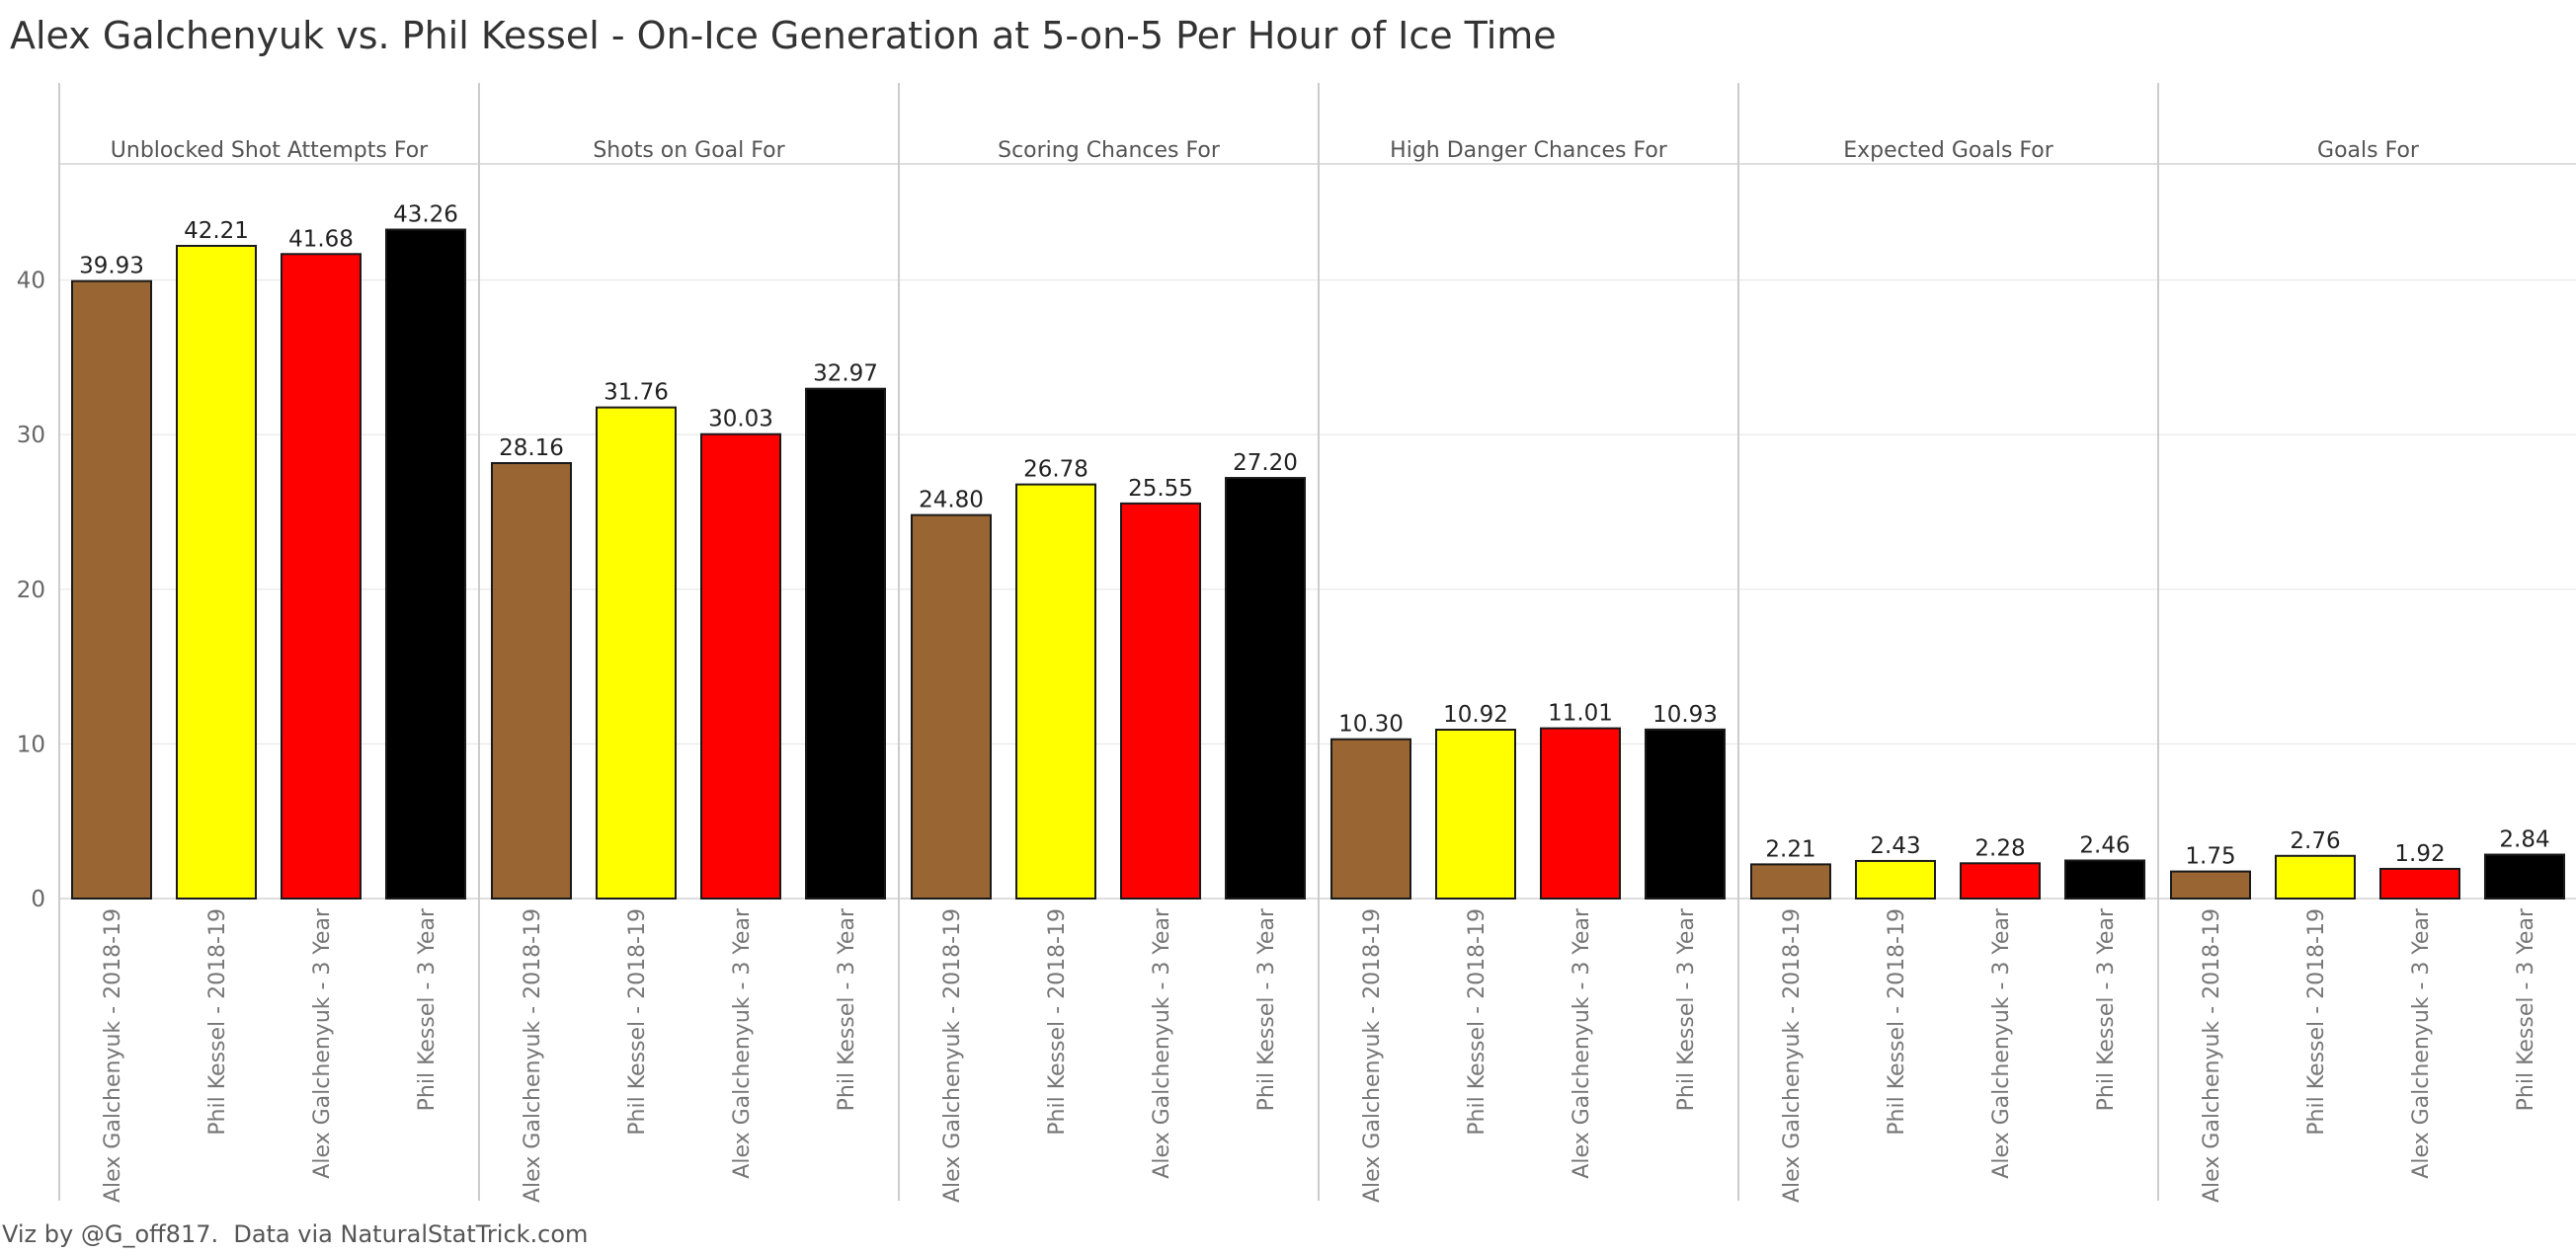 The height and width of the screenshot is (1254, 2576). I want to click on data-label: 28.16, so click(531, 448).